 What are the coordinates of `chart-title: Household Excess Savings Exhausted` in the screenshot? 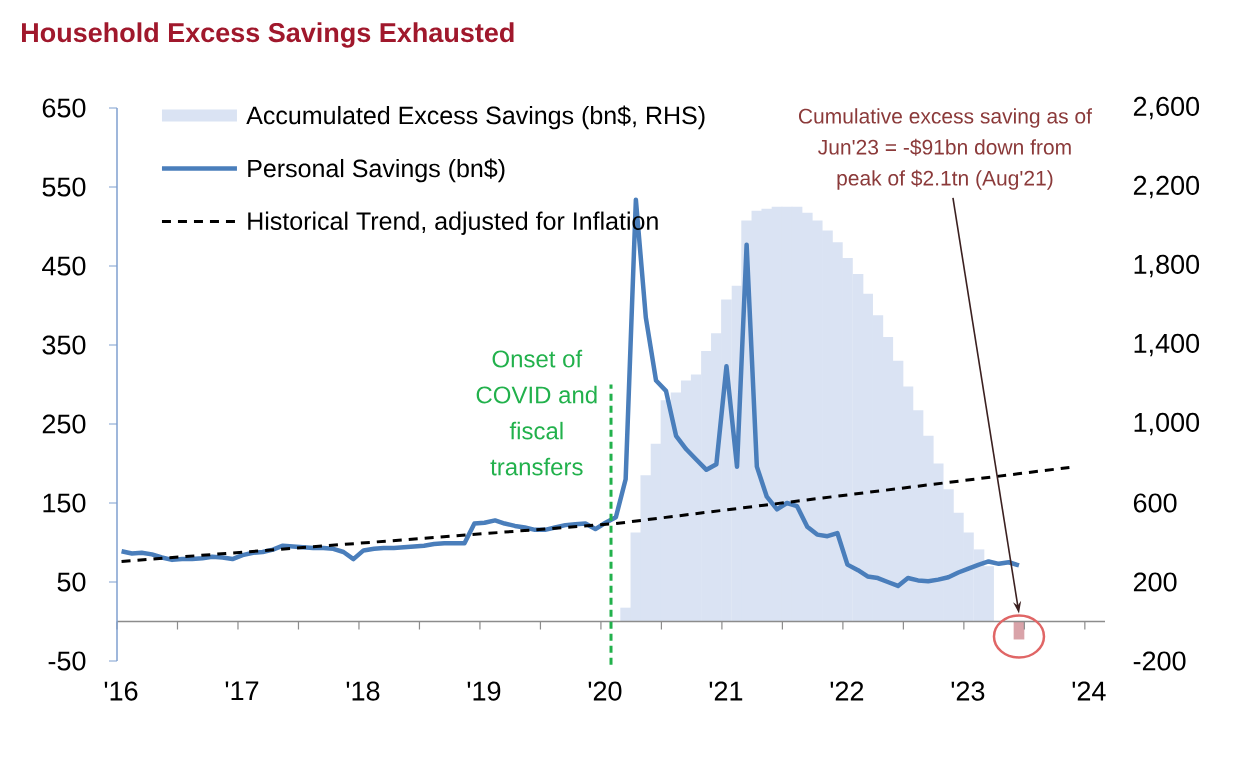 It's located at (268, 35).